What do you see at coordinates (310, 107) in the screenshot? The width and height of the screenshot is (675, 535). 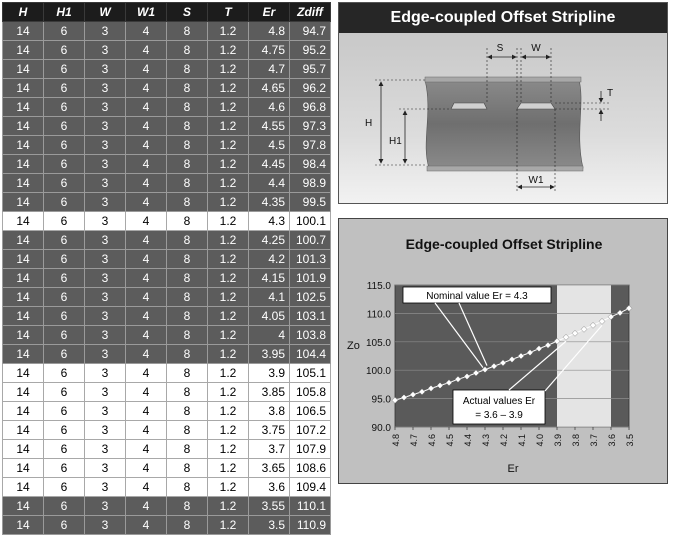 I see `table-cell-zdiff: 96.8` at bounding box center [310, 107].